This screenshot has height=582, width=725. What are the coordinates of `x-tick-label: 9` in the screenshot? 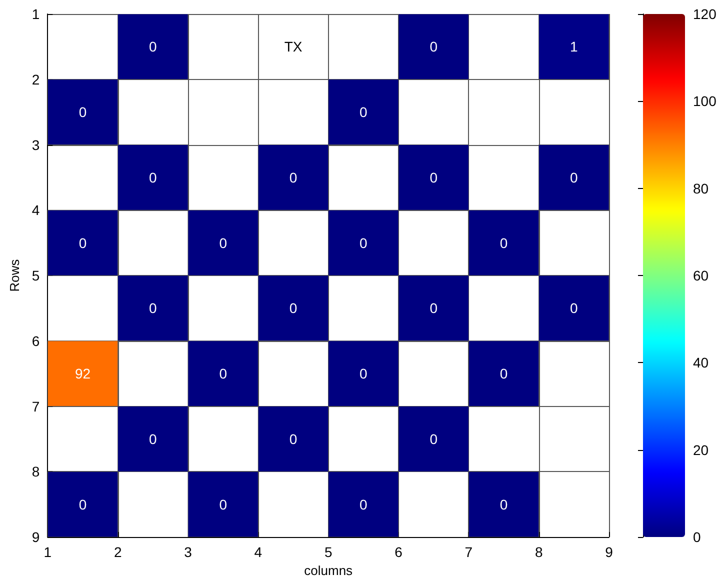 It's located at (609, 552).